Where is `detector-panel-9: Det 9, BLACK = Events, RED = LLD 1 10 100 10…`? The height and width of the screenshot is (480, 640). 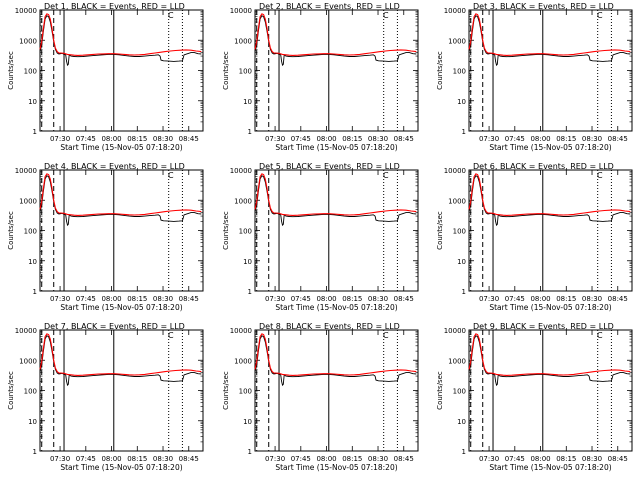 detector-panel-9: Det 9, BLACK = Events, RED = LLD 1 10 100 10… is located at coordinates (534, 397).